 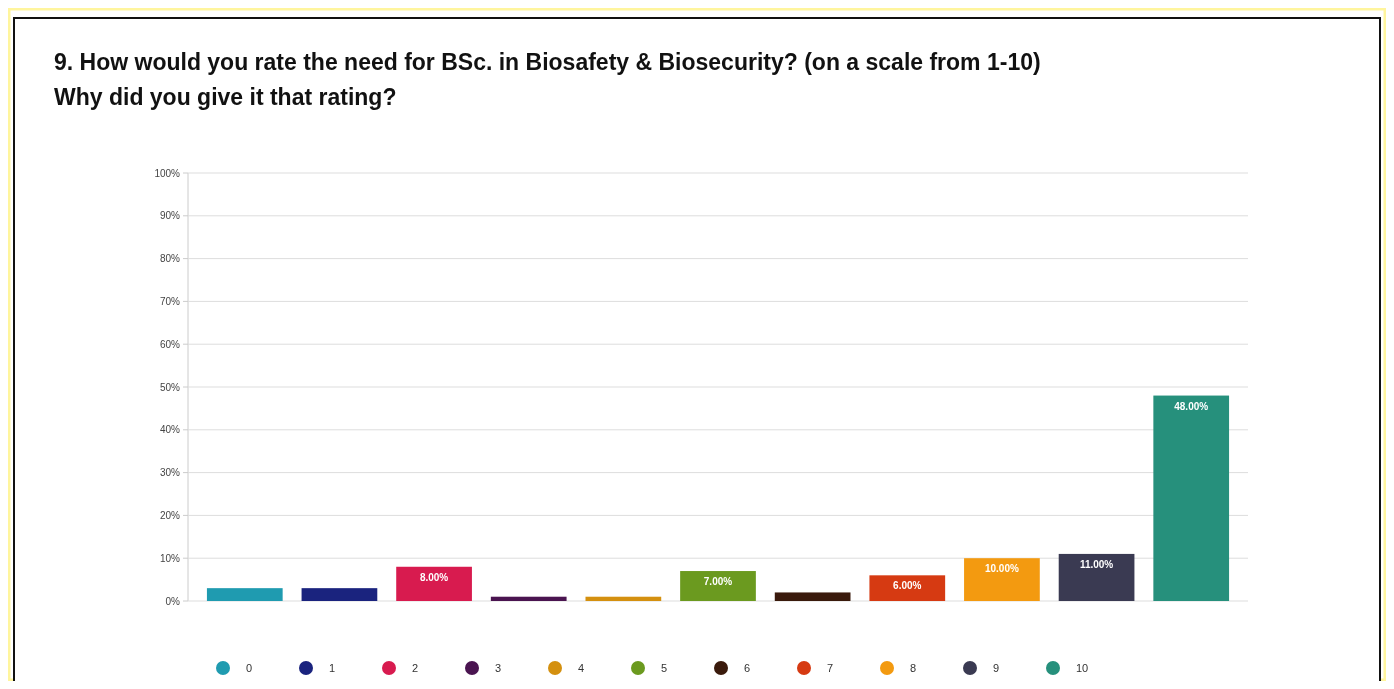 What do you see at coordinates (170, 515) in the screenshot?
I see `y-tick-label: 20%` at bounding box center [170, 515].